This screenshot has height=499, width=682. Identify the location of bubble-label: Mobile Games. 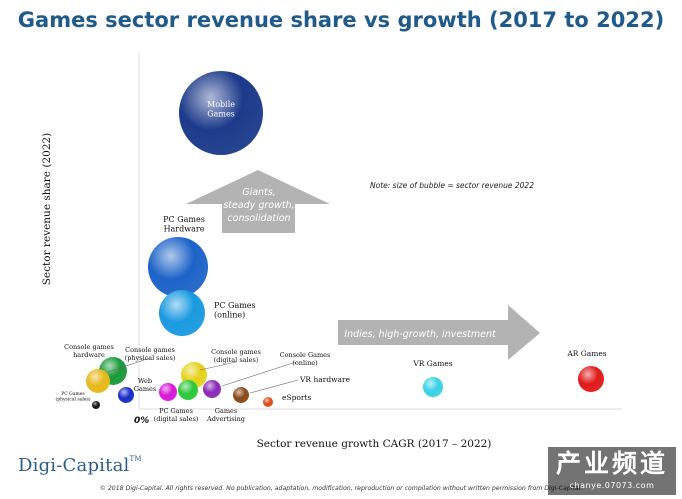
(221, 109).